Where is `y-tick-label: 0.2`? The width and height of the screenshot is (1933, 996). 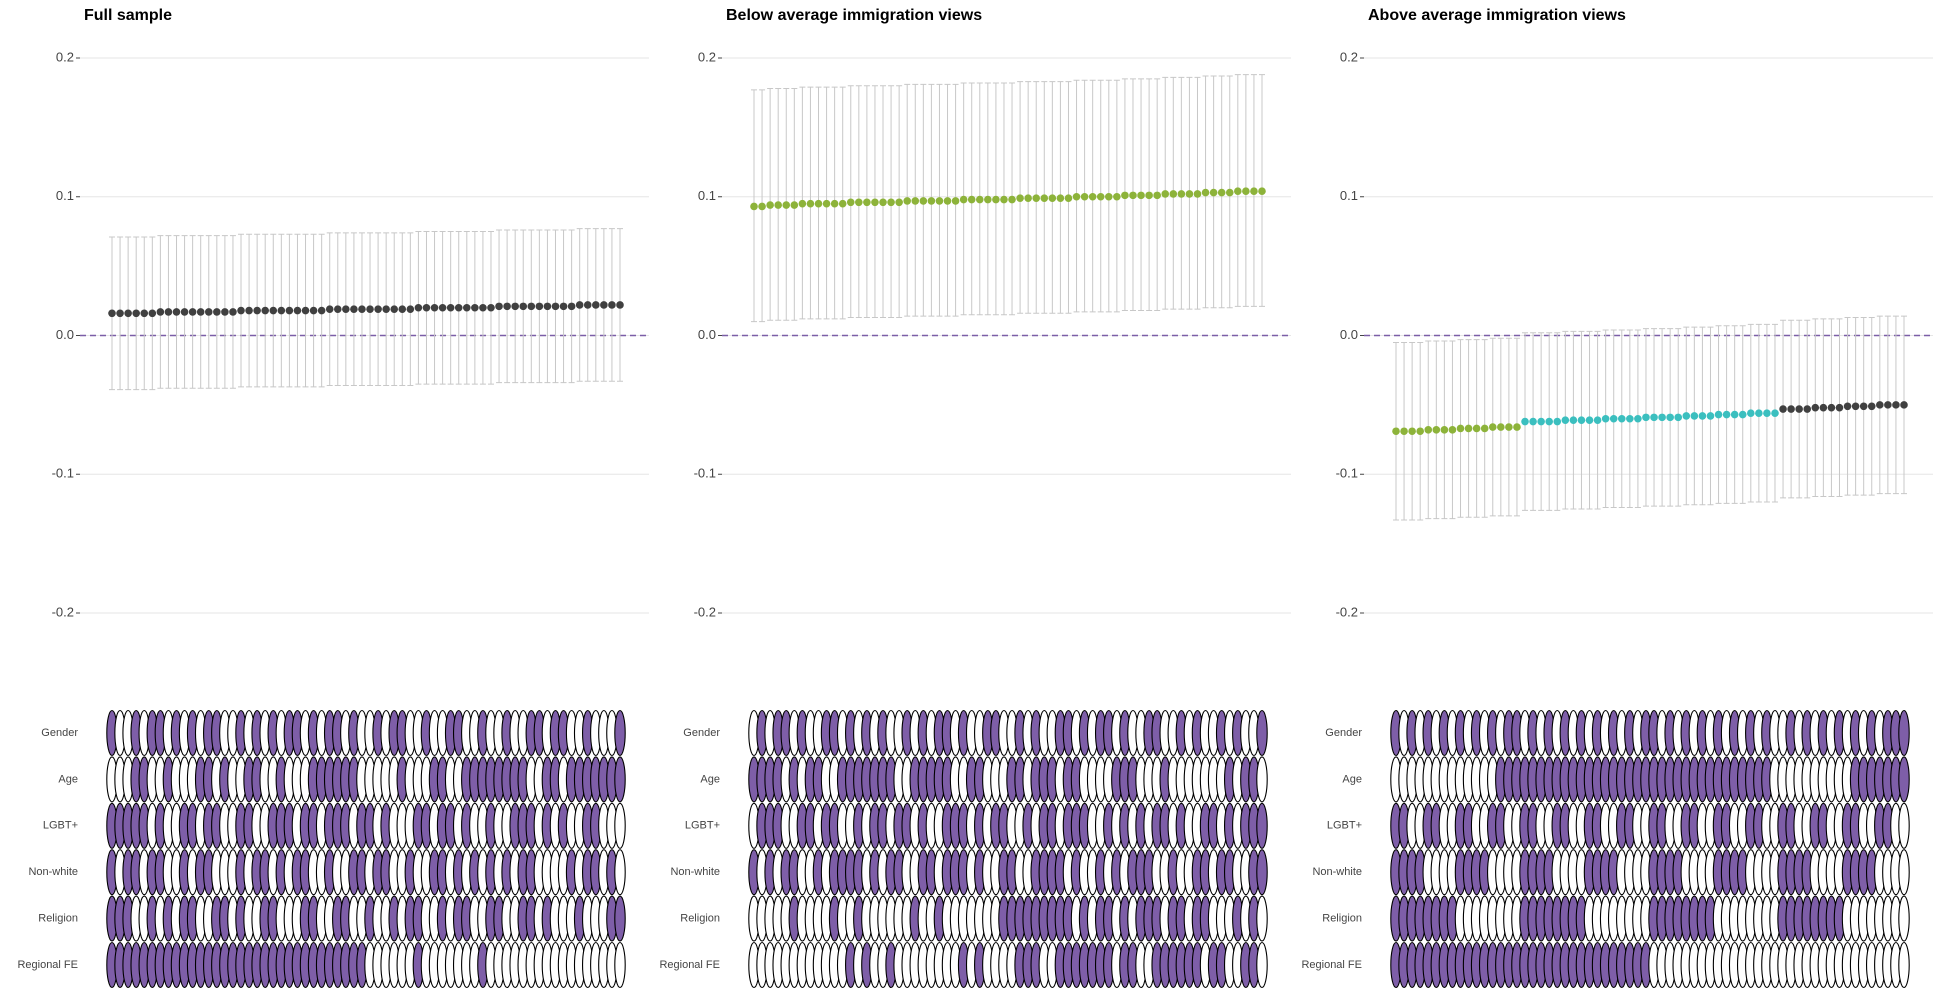 y-tick-label: 0.2 is located at coordinates (65, 56).